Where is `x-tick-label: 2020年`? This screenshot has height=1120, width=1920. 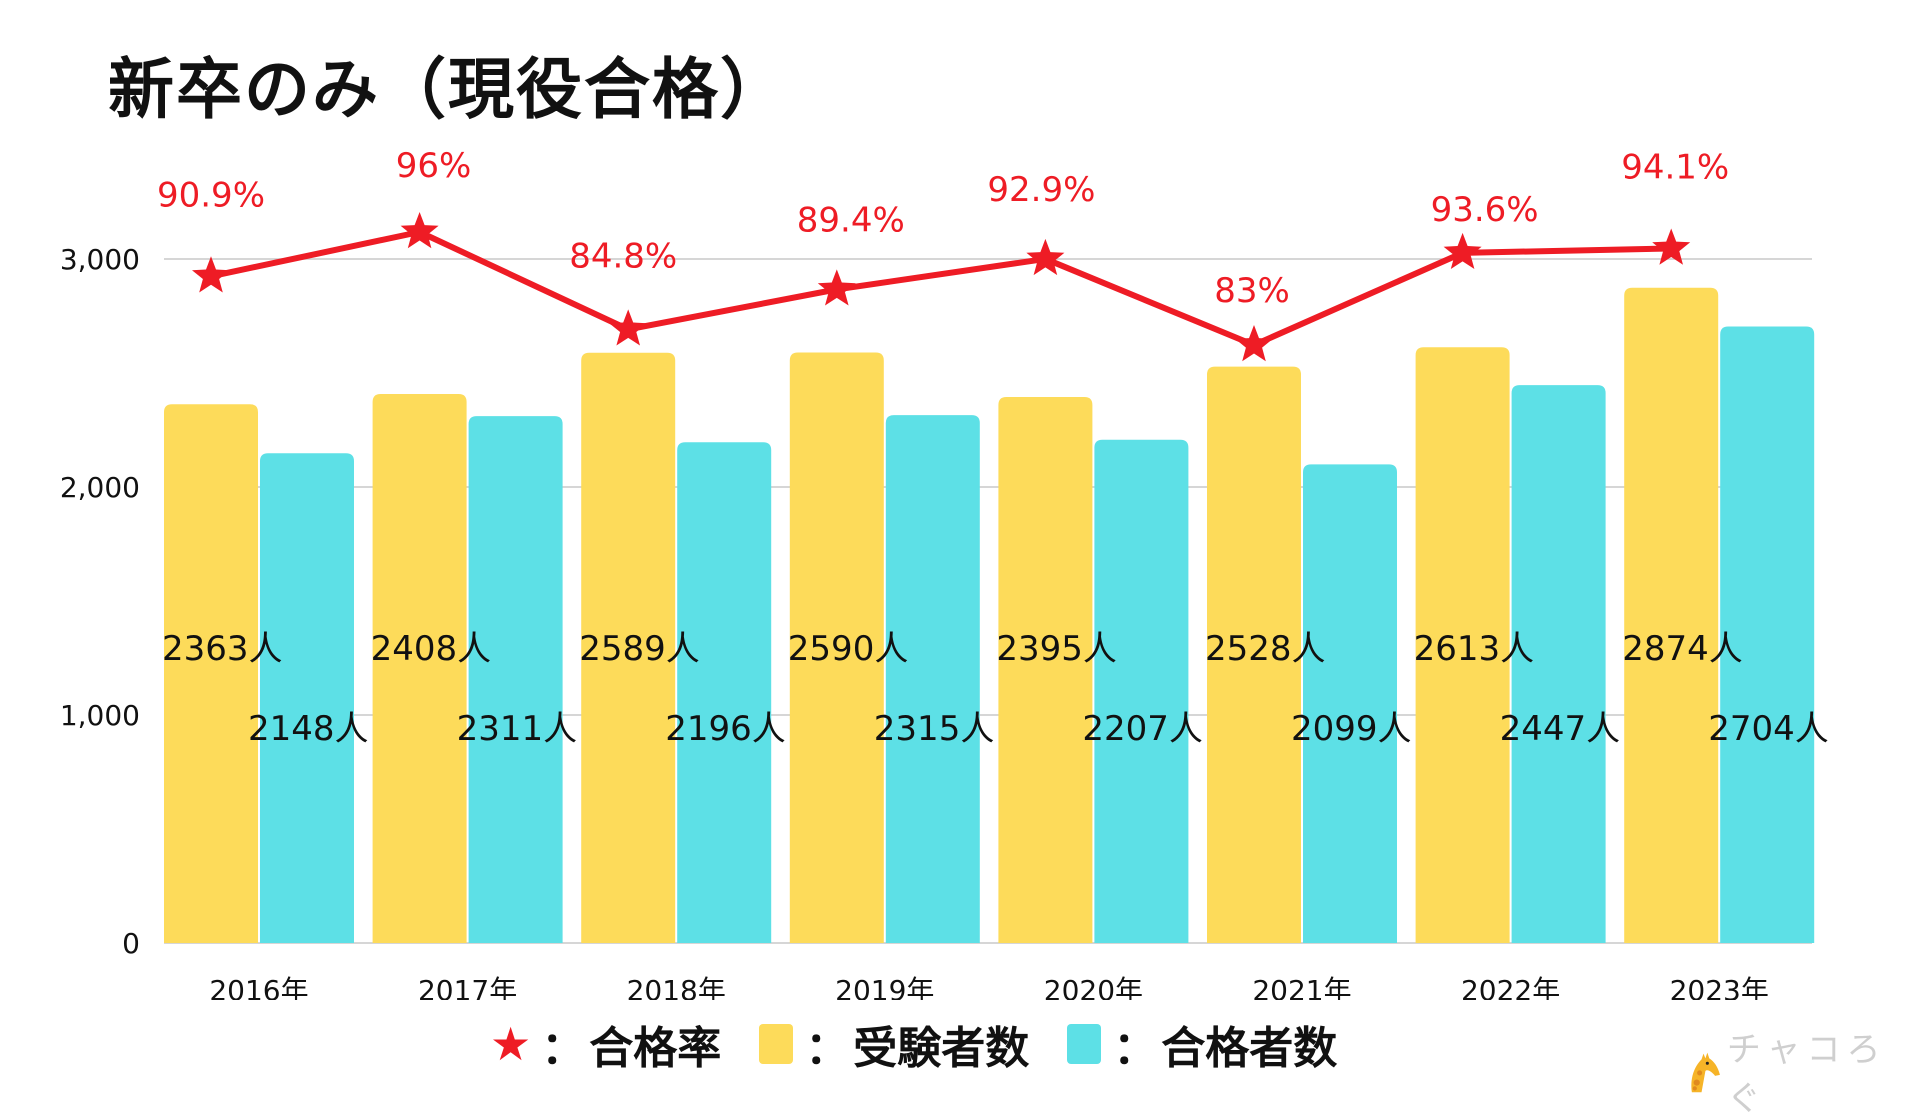 x-tick-label: 2020年 is located at coordinates (1093, 987).